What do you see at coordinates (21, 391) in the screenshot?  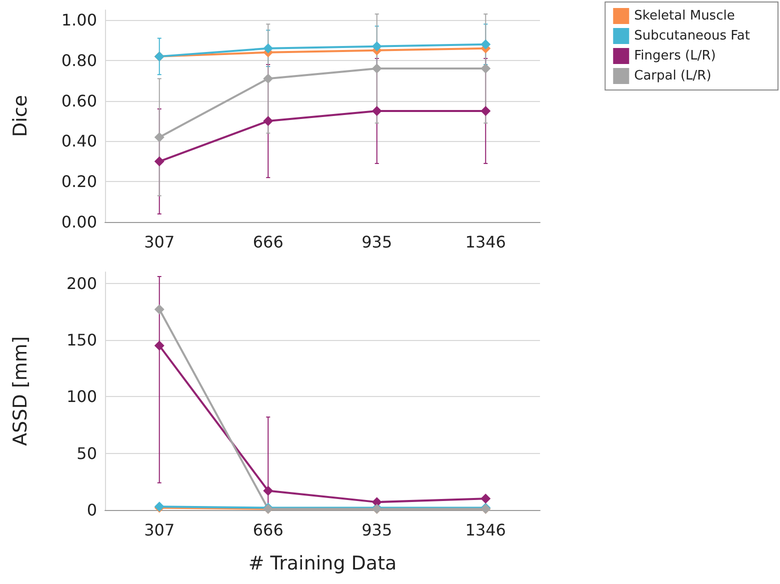 I see `y-axis-title: ASSD [mm]` at bounding box center [21, 391].